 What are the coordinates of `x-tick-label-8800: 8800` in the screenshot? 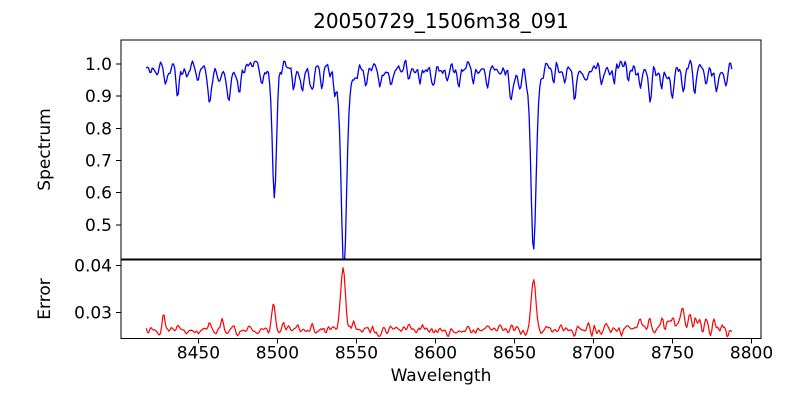 It's located at (751, 354).